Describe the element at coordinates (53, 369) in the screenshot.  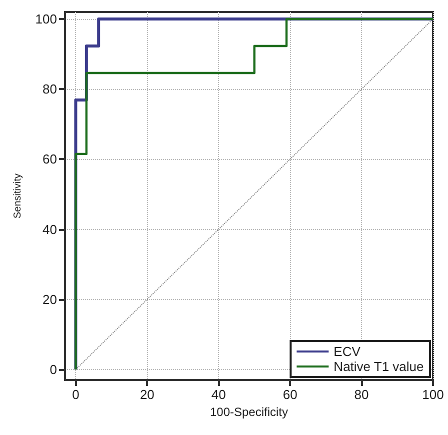
I see `y-tick-label: 0` at that location.